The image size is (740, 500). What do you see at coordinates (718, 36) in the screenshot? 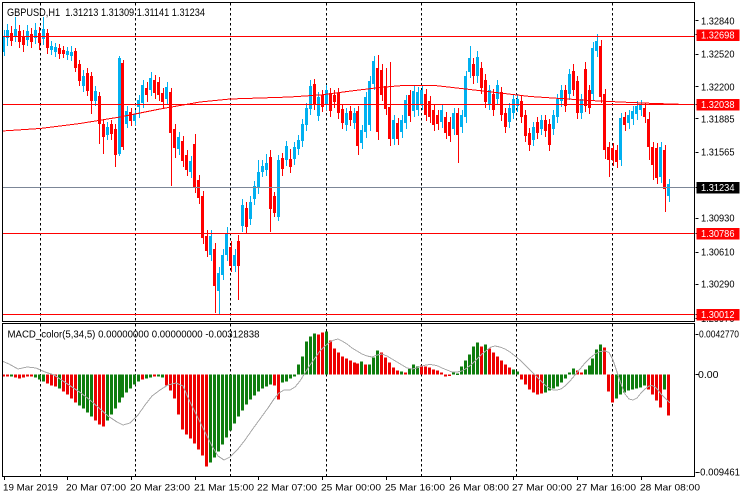
I see `svg-text: 1.32698` at bounding box center [718, 36].